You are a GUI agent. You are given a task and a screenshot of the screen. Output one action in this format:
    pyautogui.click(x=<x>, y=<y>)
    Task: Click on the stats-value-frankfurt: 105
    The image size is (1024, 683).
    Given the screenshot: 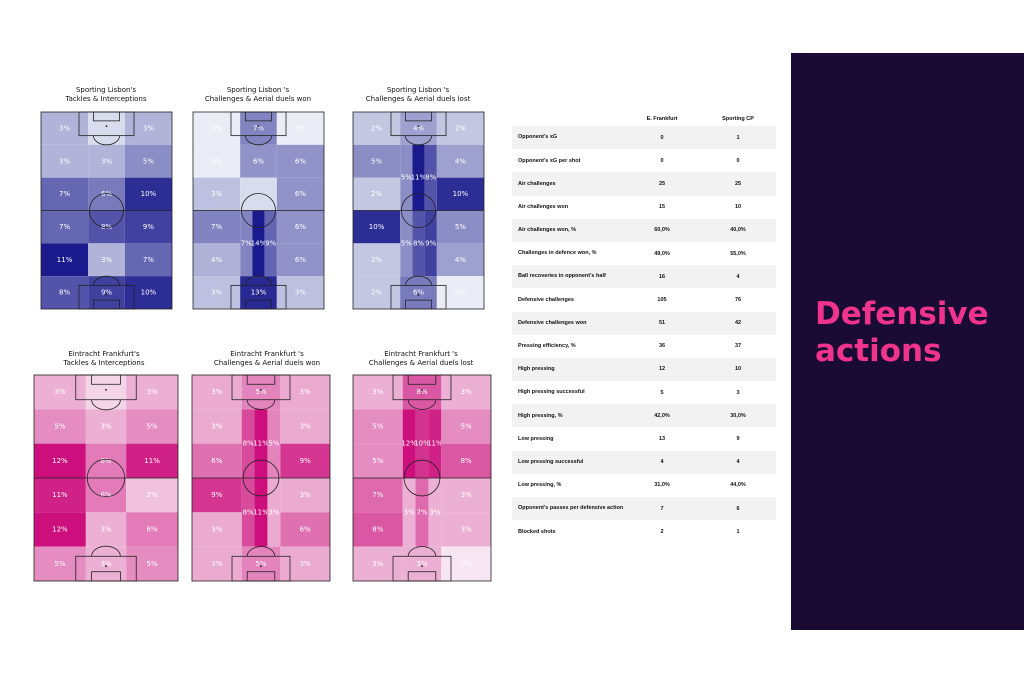 What is the action you would take?
    pyautogui.click(x=662, y=299)
    